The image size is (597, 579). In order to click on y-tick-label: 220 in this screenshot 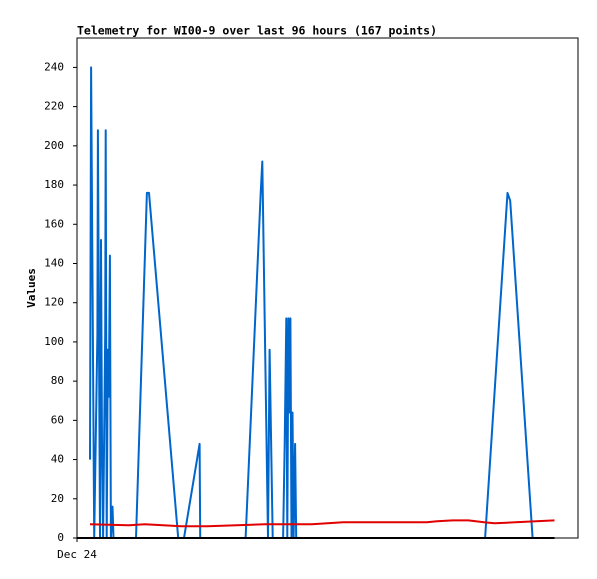, I will do `click(54, 106)`.